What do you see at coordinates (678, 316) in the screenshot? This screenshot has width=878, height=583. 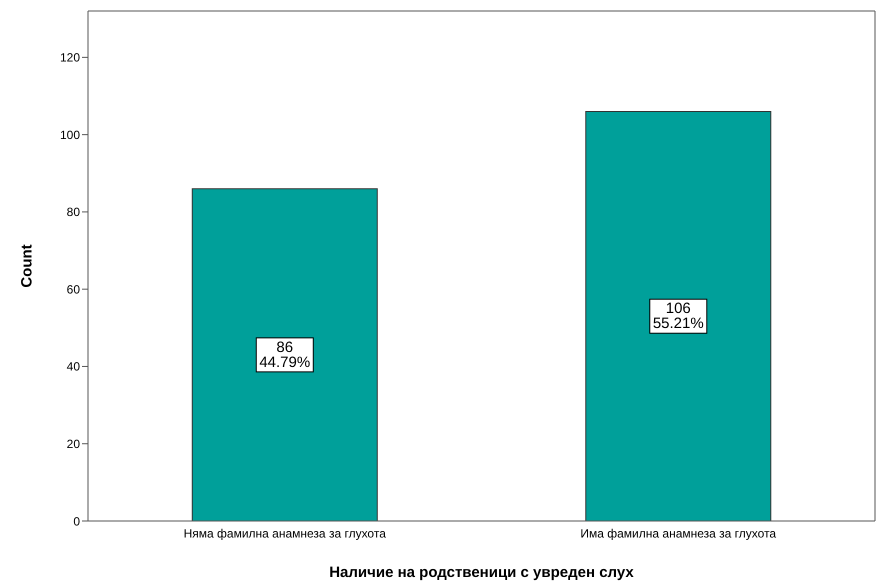 I see `data-label: 106 55.21%` at bounding box center [678, 316].